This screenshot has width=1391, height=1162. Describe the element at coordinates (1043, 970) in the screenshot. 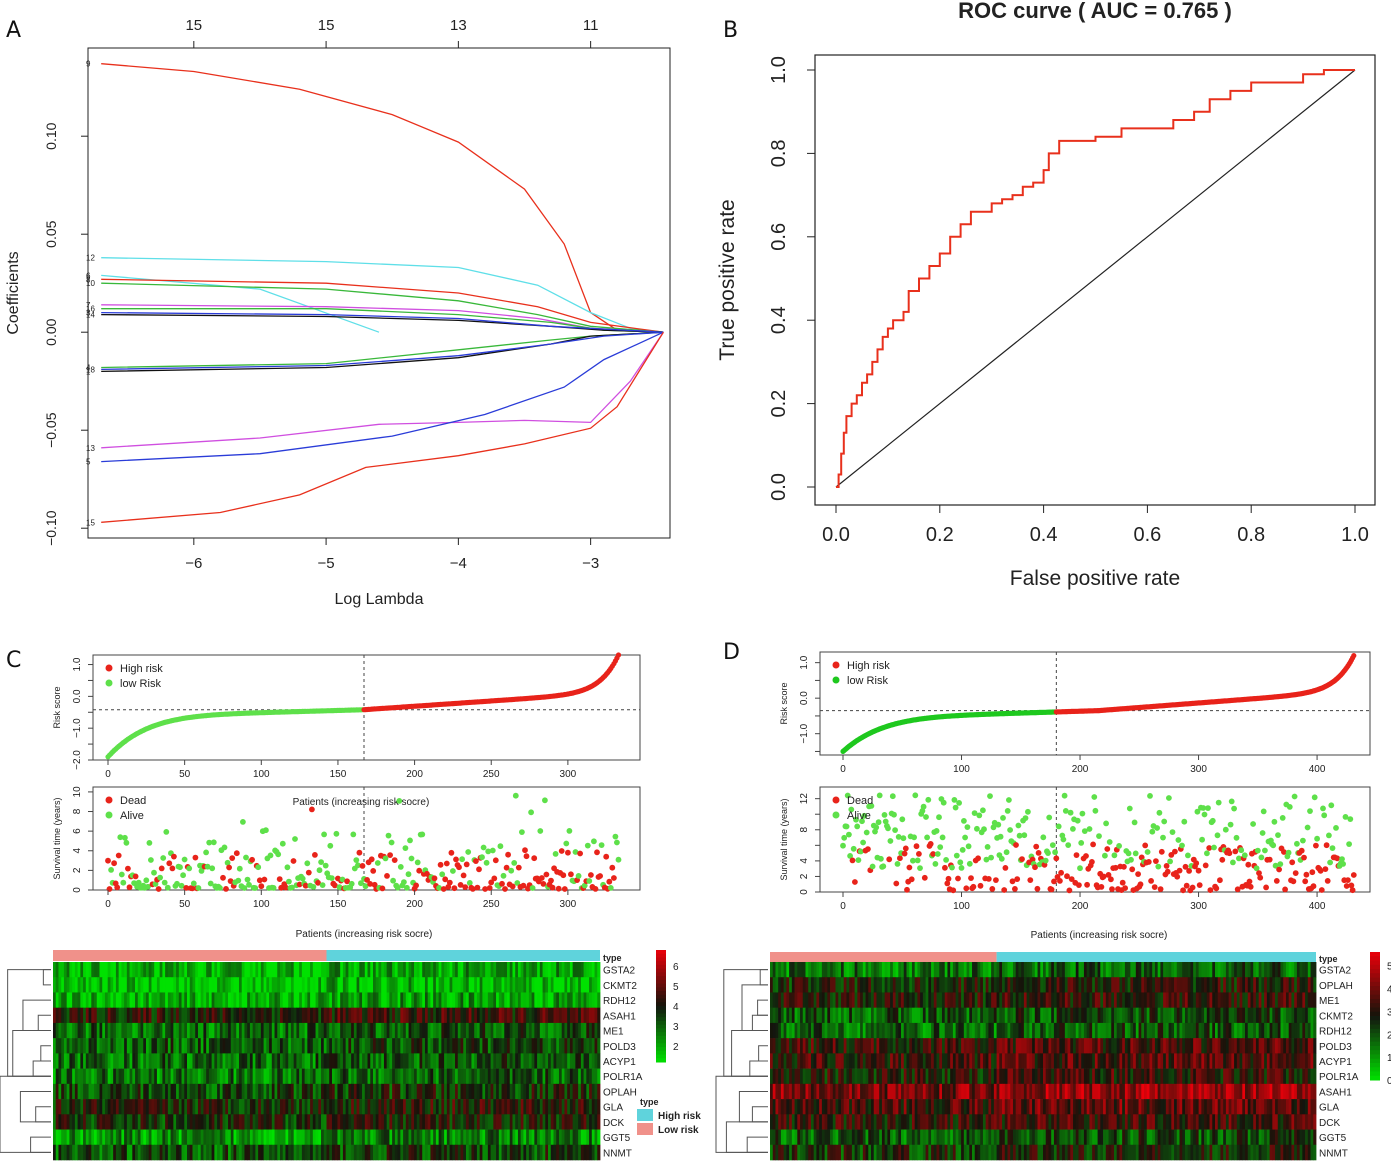

I see `heatmap-row-GSTA2` at that location.